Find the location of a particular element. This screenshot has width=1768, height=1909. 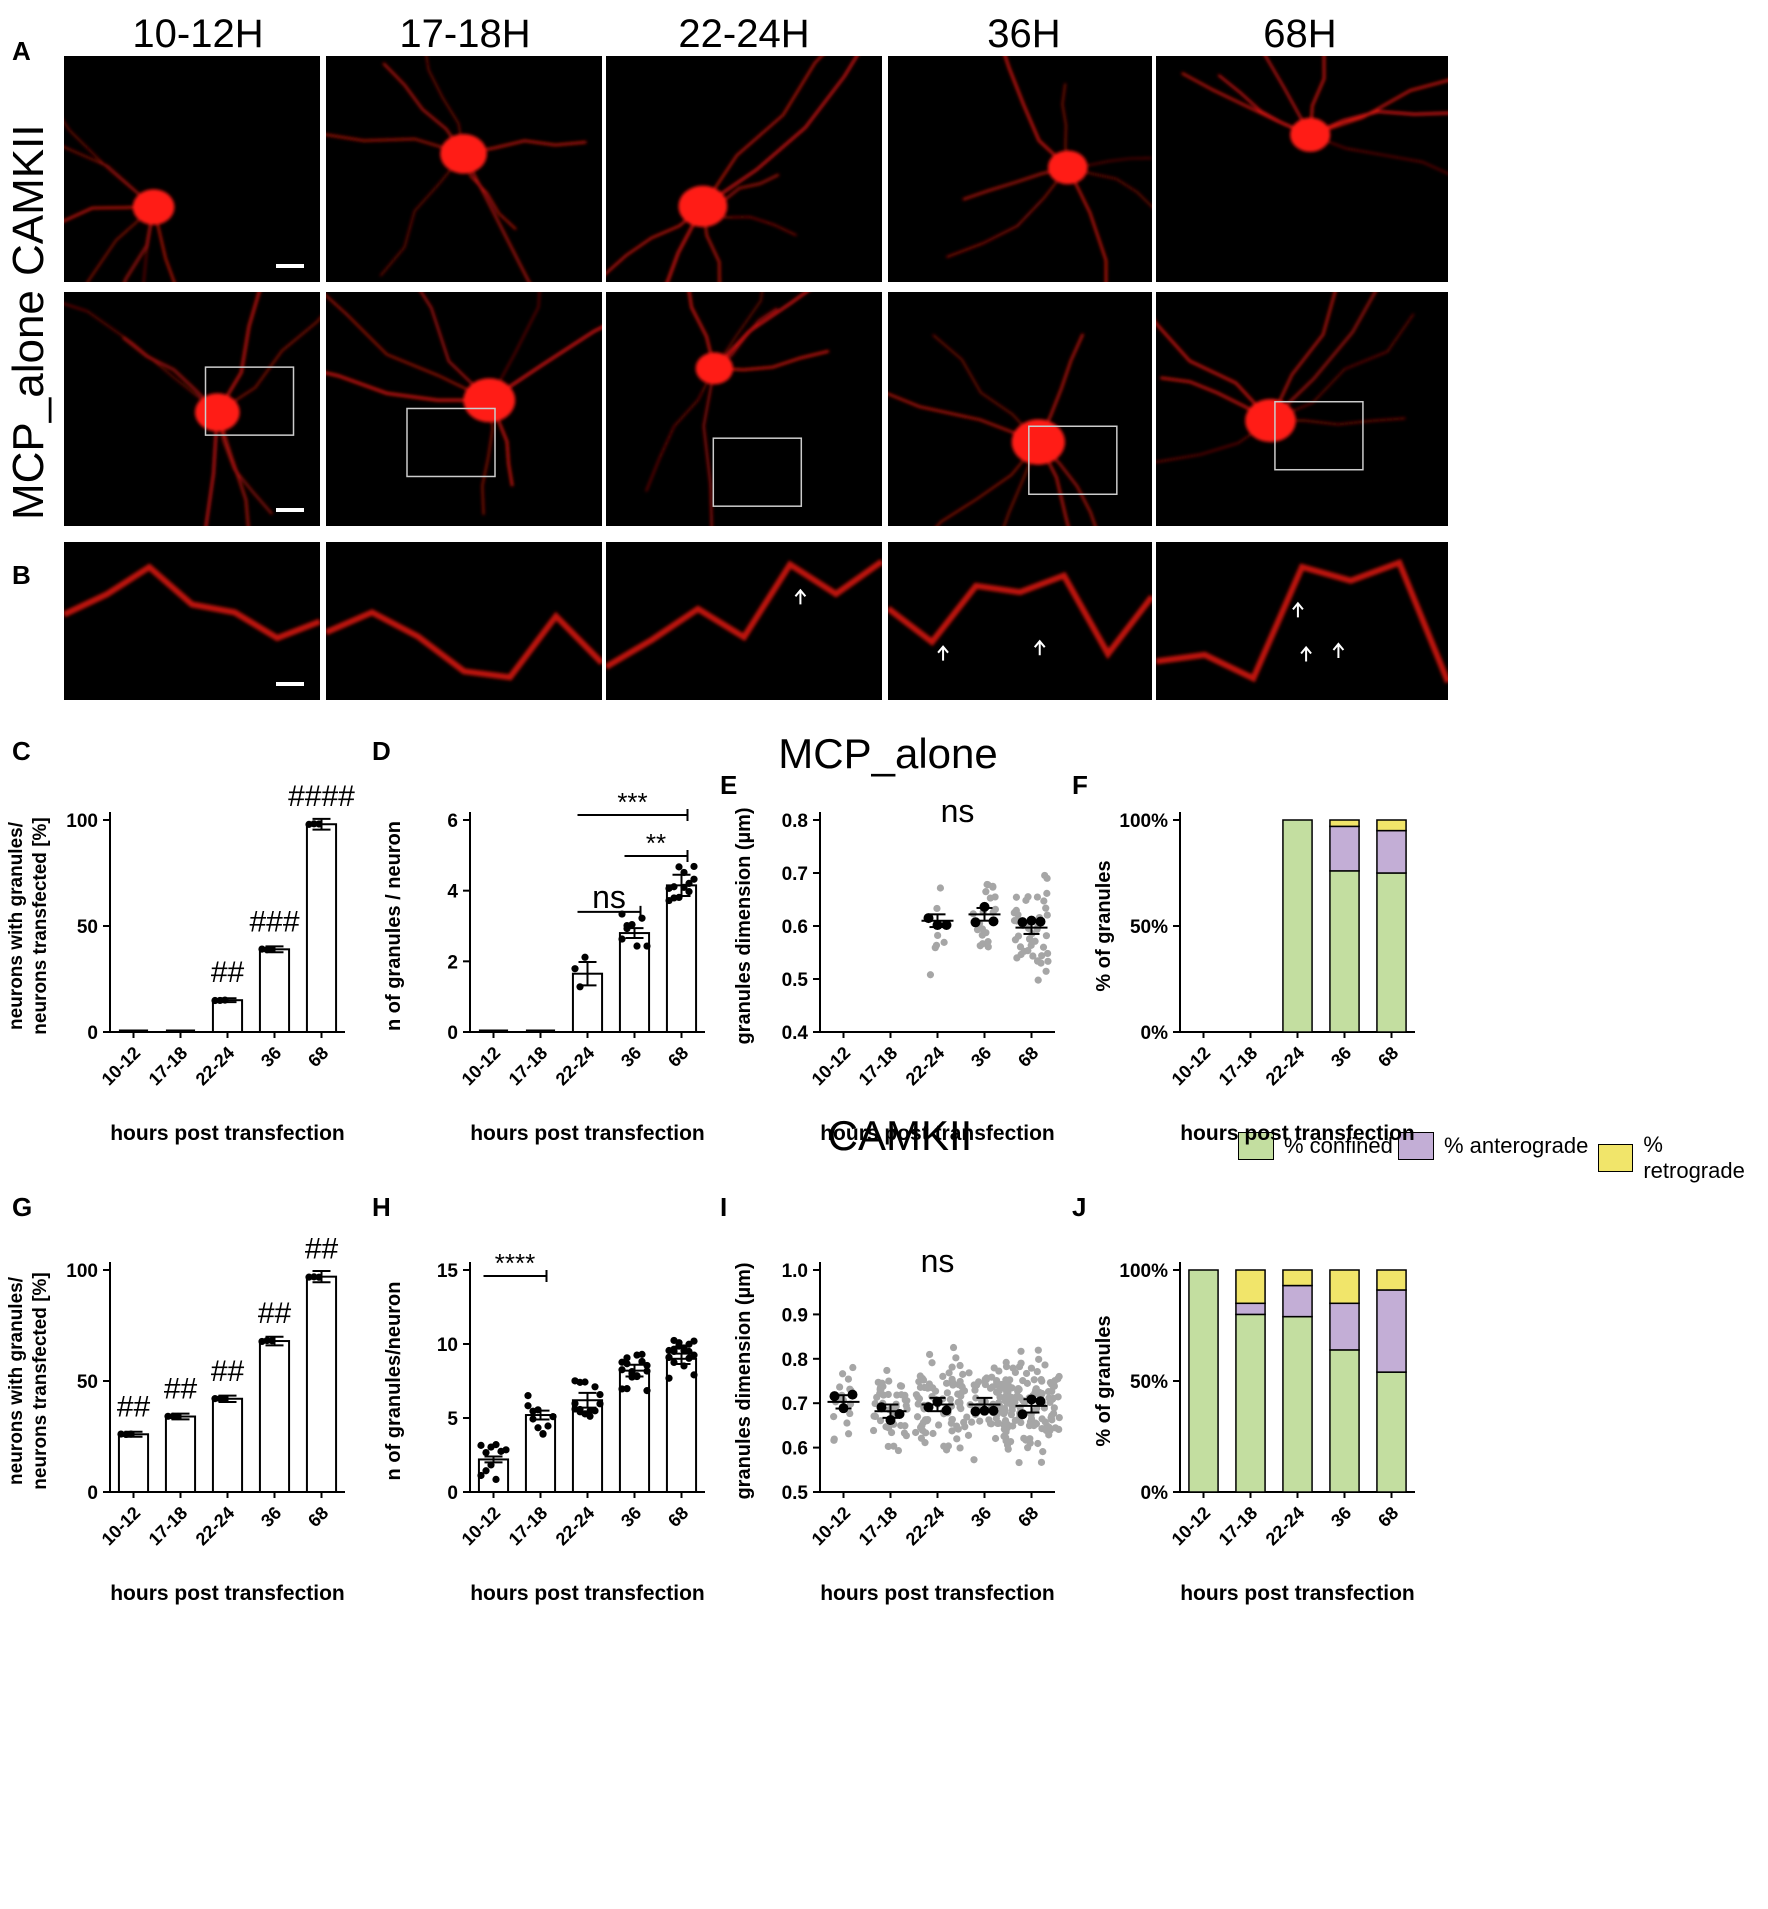

row-label-mcp-alone: MCP_alone is located at coordinates (28, 405).